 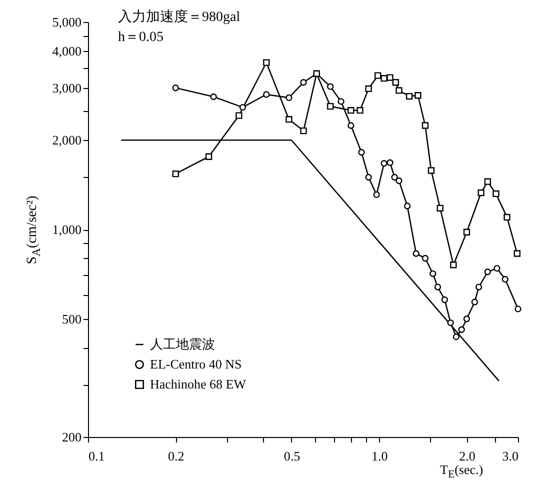 I want to click on annotation: 入力加速度＝980gal, so click(x=179, y=17).